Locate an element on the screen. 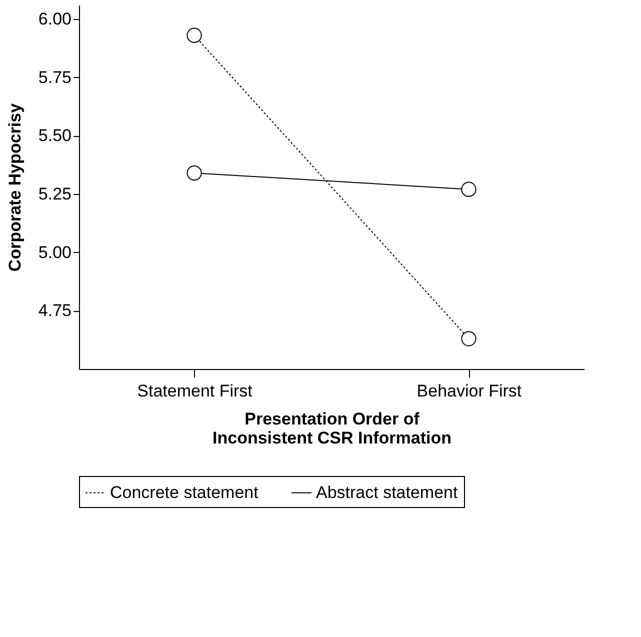 The width and height of the screenshot is (641, 637). y-tick-label: 4.75 is located at coordinates (55, 310).